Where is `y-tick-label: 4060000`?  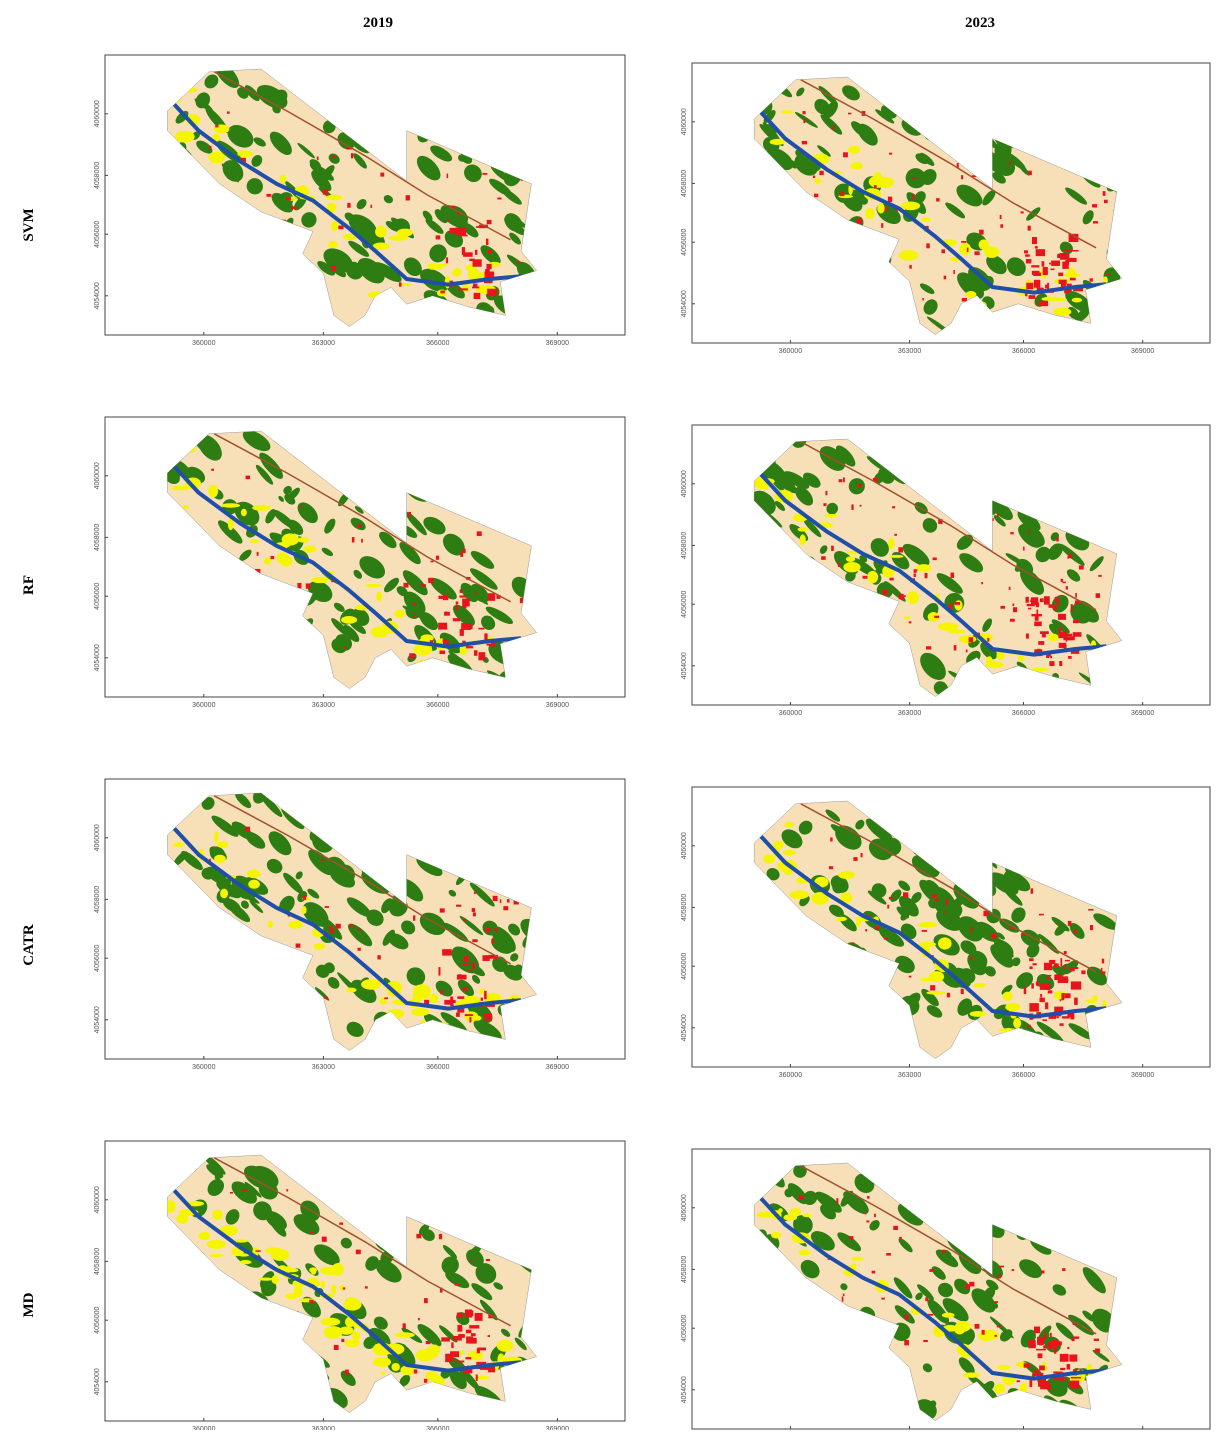
y-tick-label: 4060000 is located at coordinates (684, 1207).